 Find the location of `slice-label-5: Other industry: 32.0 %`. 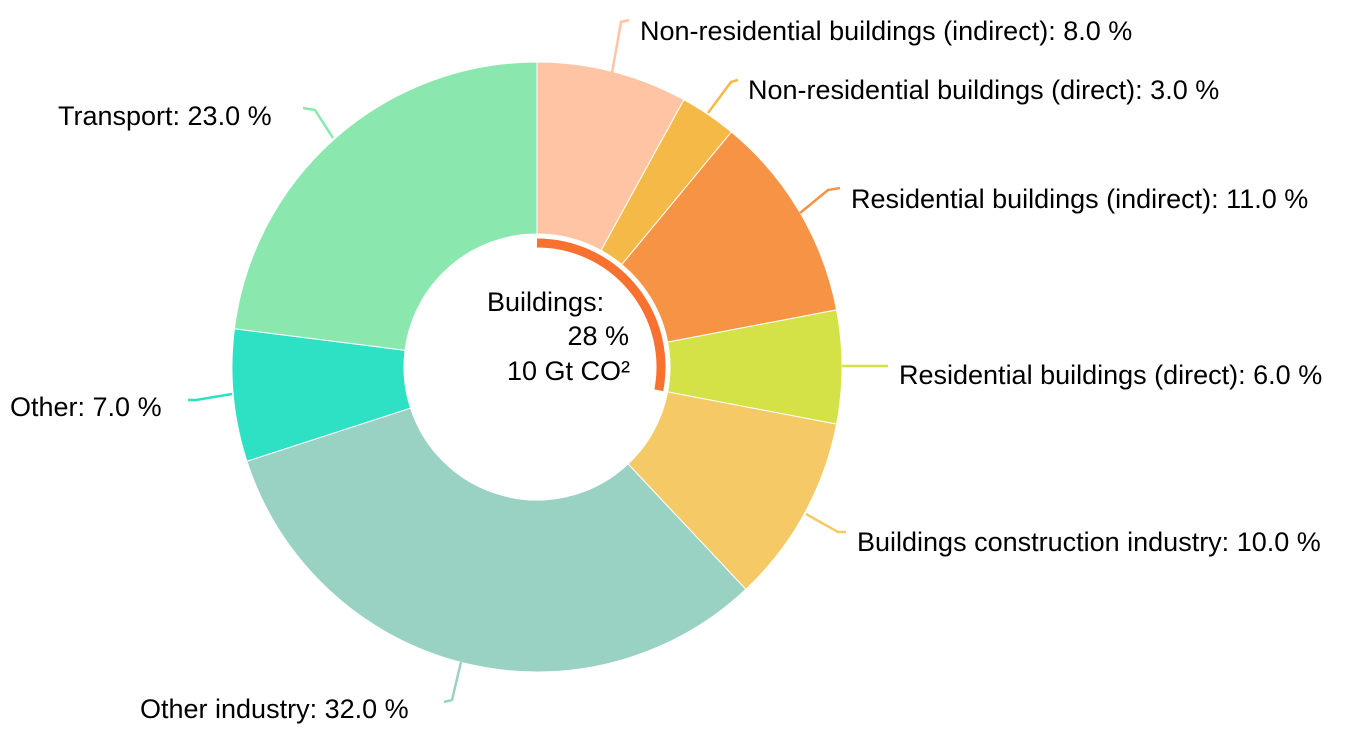

slice-label-5: Other industry: 32.0 % is located at coordinates (274, 709).